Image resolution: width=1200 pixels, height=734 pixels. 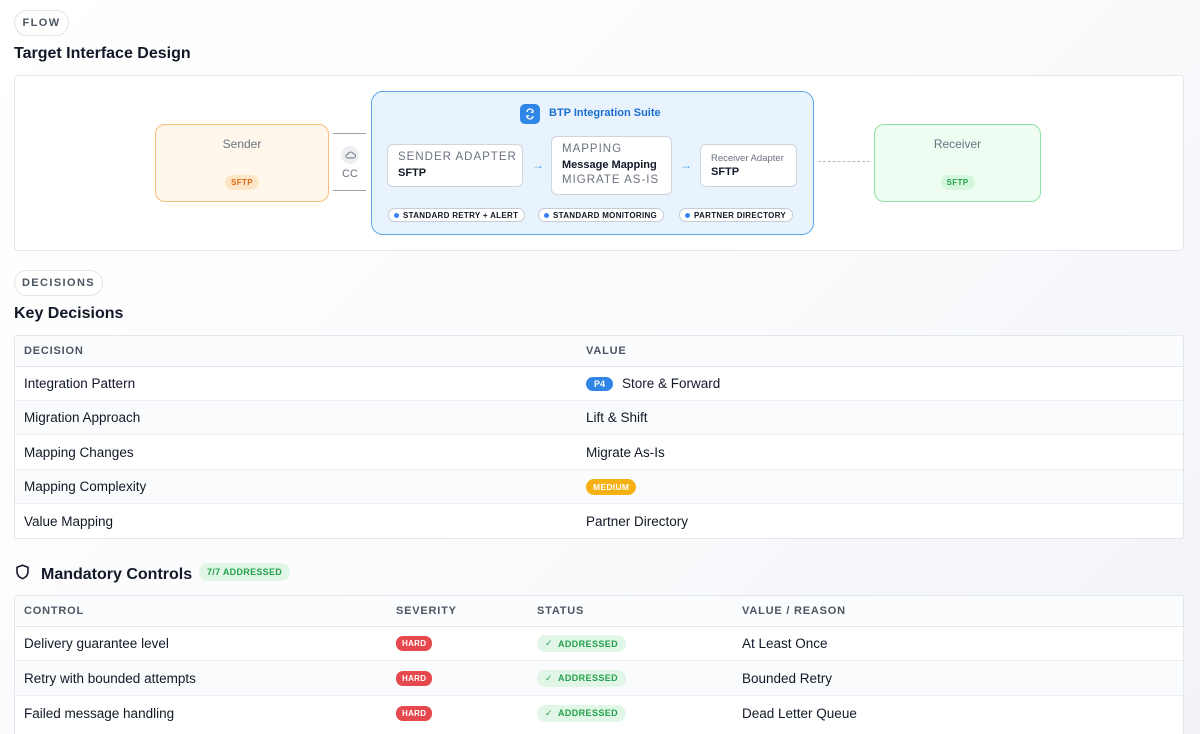 I want to click on decisions-title: Key Decisions, so click(x=69, y=313).